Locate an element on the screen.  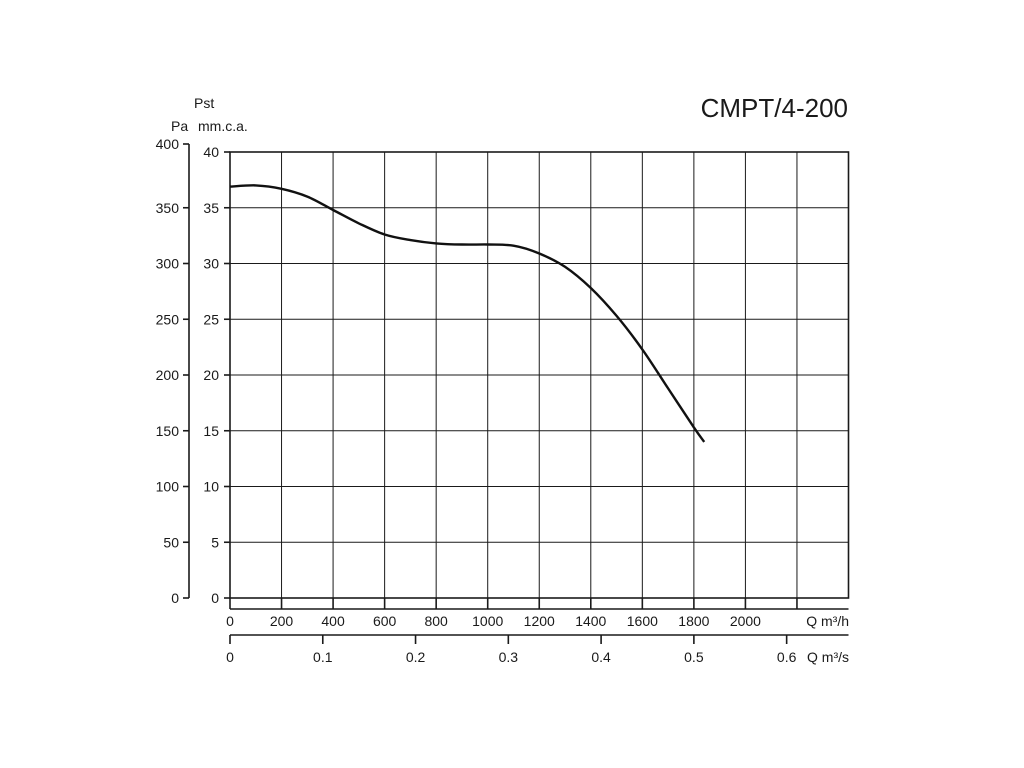
y-tick-label-pa: 0 is located at coordinates (175, 598).